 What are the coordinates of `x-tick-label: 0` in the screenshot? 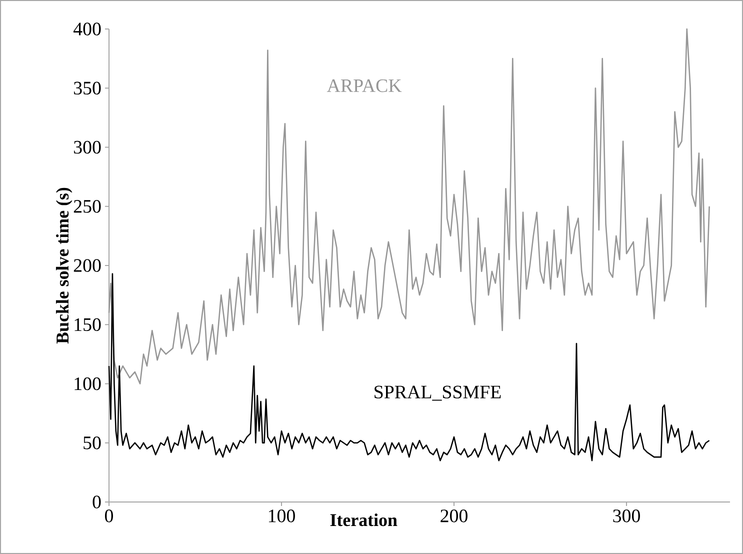 It's located at (109, 516).